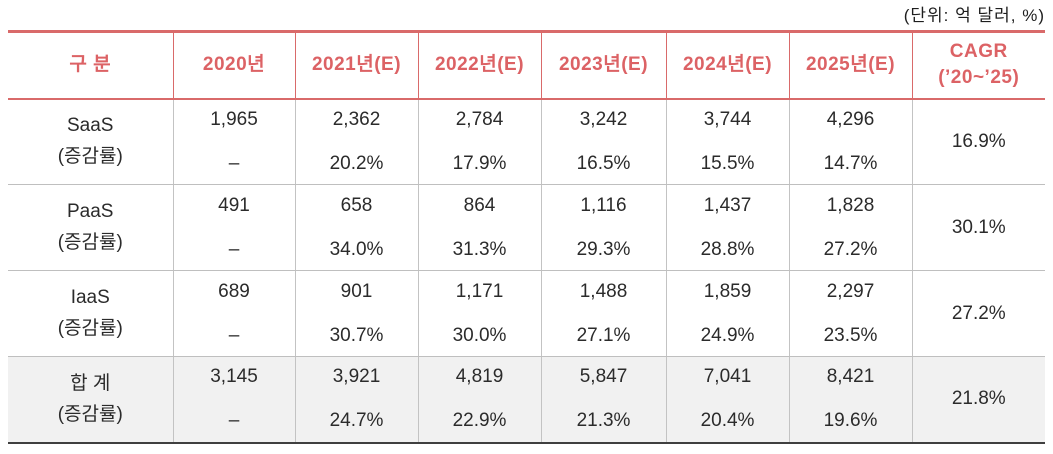 Image resolution: width=1053 pixels, height=454 pixels. What do you see at coordinates (356, 163) in the screenshot?
I see `growth-rate: 20.2%` at bounding box center [356, 163].